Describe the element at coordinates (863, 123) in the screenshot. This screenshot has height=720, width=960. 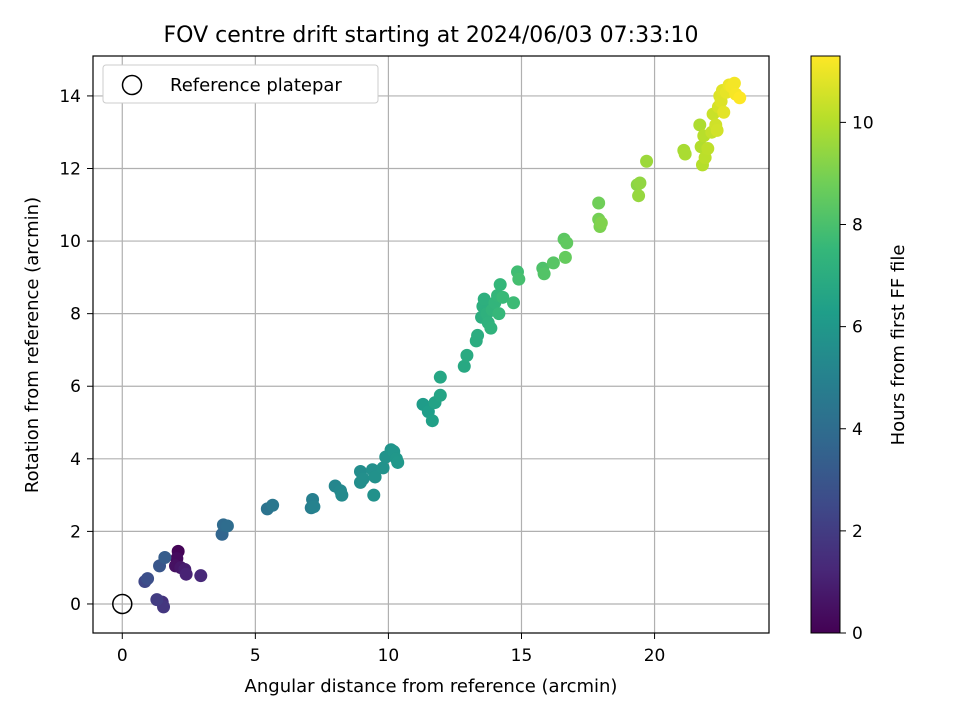
I see `colorbar-tick-label: 10` at that location.